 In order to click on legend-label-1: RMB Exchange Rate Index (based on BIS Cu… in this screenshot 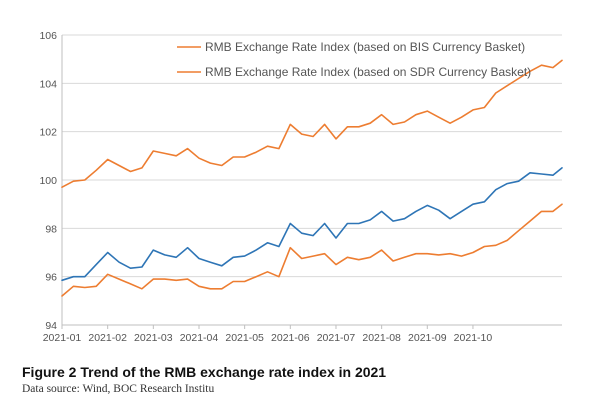, I will do `click(365, 47)`.